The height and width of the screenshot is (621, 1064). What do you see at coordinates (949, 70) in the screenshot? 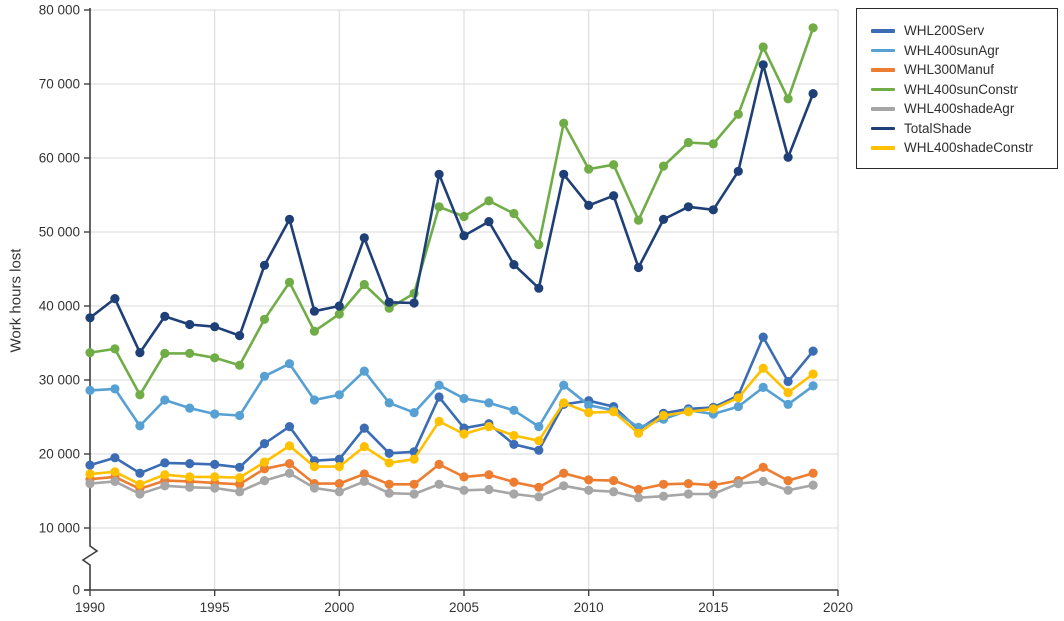
I see `legend-label: WHL300Manuf` at bounding box center [949, 70].